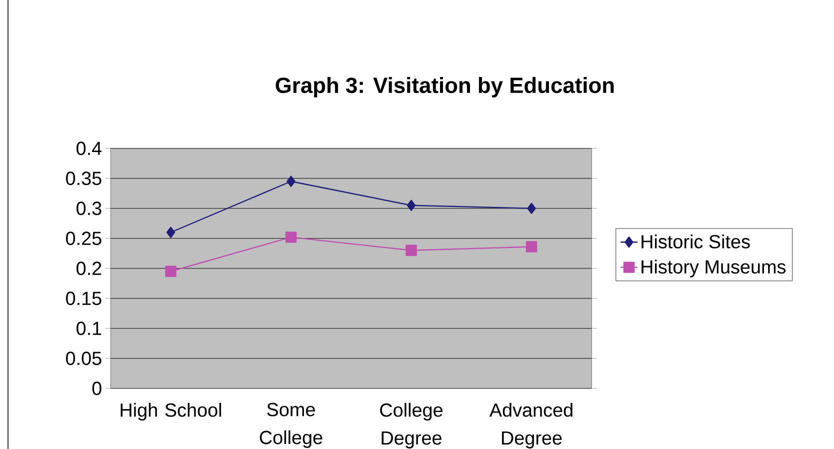 Image resolution: width=834 pixels, height=449 pixels. What do you see at coordinates (411, 425) in the screenshot?
I see `x-tick-label: College Degree` at bounding box center [411, 425].